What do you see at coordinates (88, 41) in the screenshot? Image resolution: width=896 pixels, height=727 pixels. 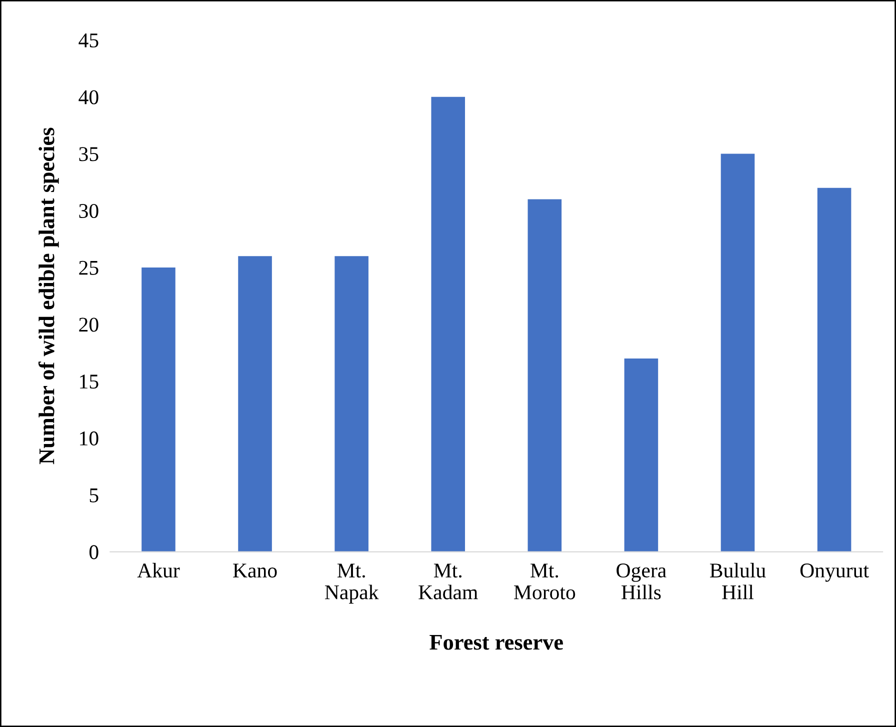 I see `y-tick-label: 45` at bounding box center [88, 41].